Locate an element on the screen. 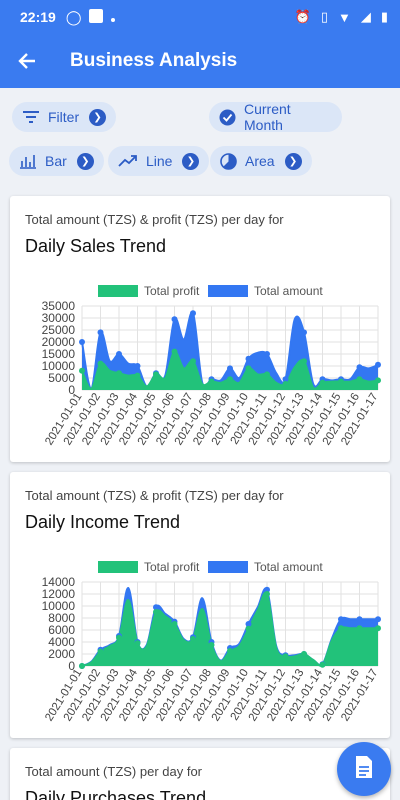  area-chart-chip: Area ❯ is located at coordinates (261, 161).